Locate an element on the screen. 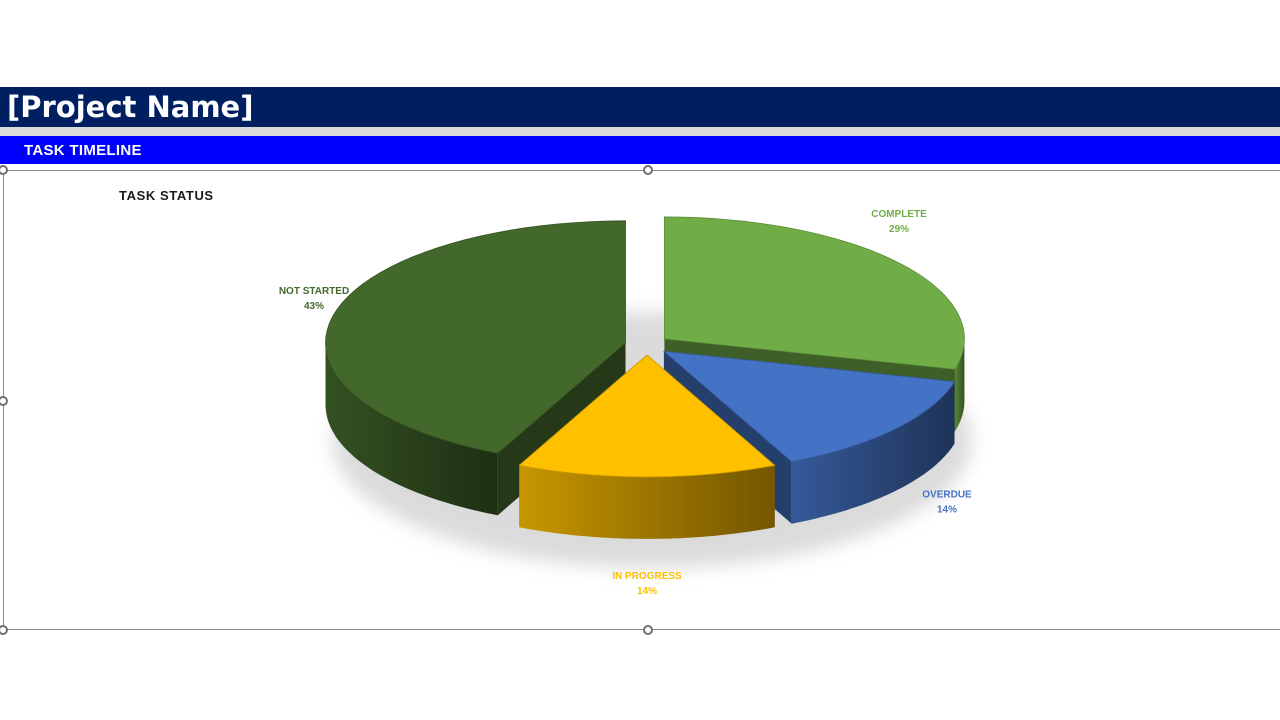  pie-slice-overdue is located at coordinates (809, 406).